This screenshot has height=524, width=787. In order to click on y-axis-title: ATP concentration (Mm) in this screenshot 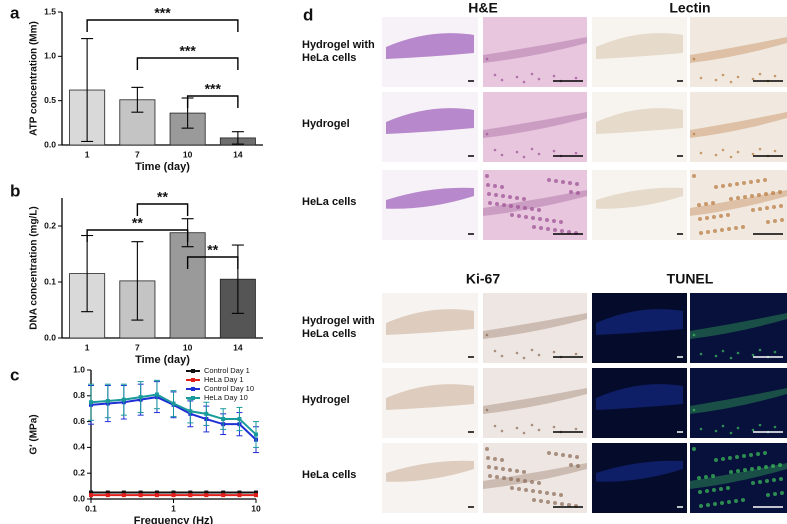, I will do `click(34, 78)`.